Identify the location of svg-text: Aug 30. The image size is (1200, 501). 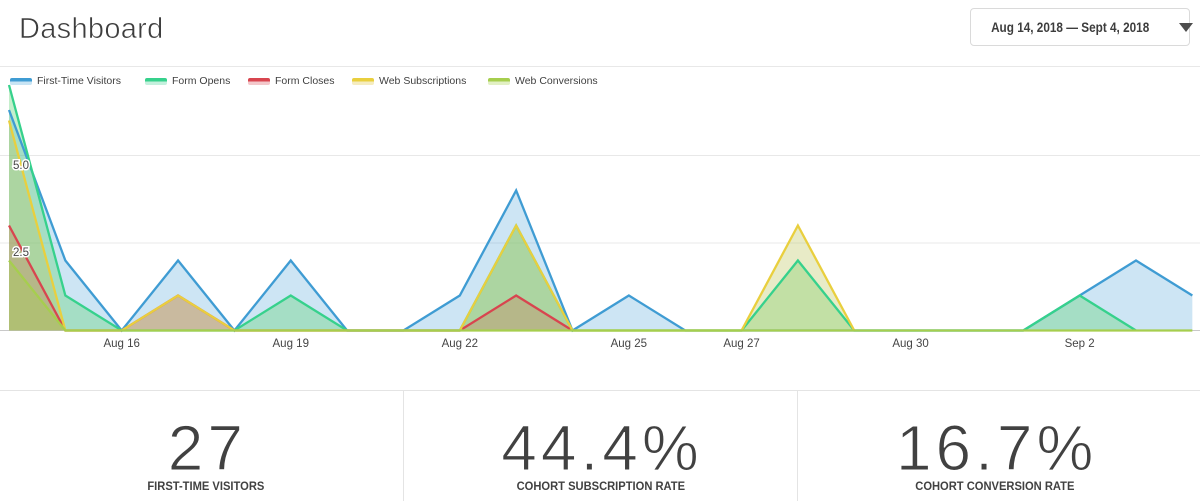
(910, 344).